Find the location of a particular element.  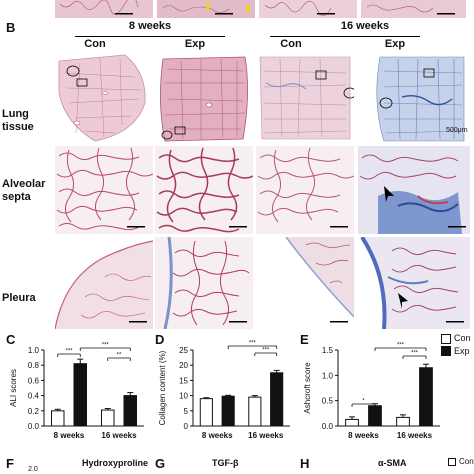

col-label-con-16: Con is located at coordinates (291, 44).